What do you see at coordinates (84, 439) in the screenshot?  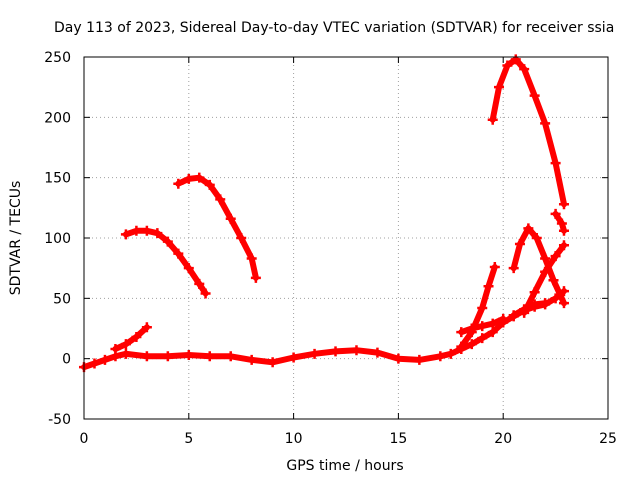 I see `x-tick-label: 0` at bounding box center [84, 439].